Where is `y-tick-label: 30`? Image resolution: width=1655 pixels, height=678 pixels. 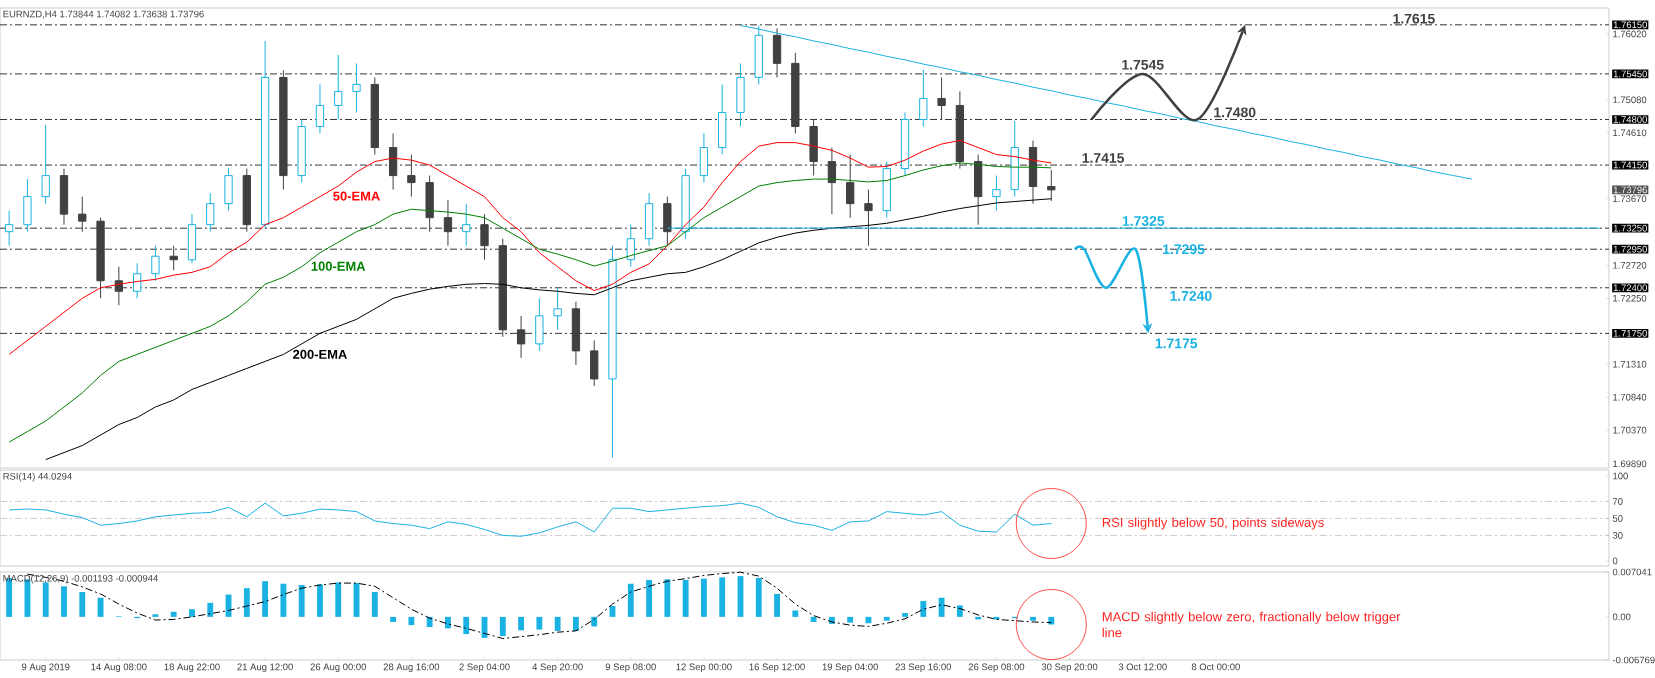
y-tick-label: 30 is located at coordinates (1617, 535).